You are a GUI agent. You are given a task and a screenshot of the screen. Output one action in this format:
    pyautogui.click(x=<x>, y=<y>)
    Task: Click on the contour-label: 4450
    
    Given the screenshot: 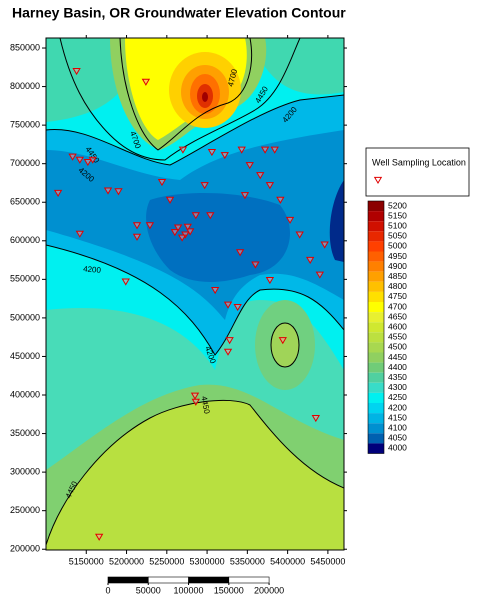 What is the action you would take?
    pyautogui.click(x=205, y=405)
    